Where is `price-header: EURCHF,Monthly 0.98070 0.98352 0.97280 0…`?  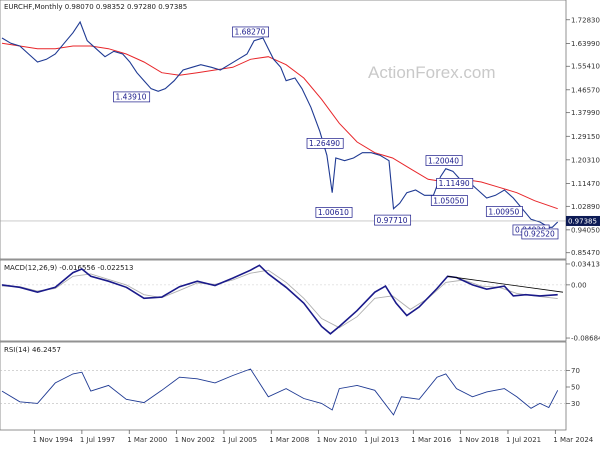
price-header: EURCHF,Monthly 0.98070 0.98352 0.97280 0… is located at coordinates (95, 7).